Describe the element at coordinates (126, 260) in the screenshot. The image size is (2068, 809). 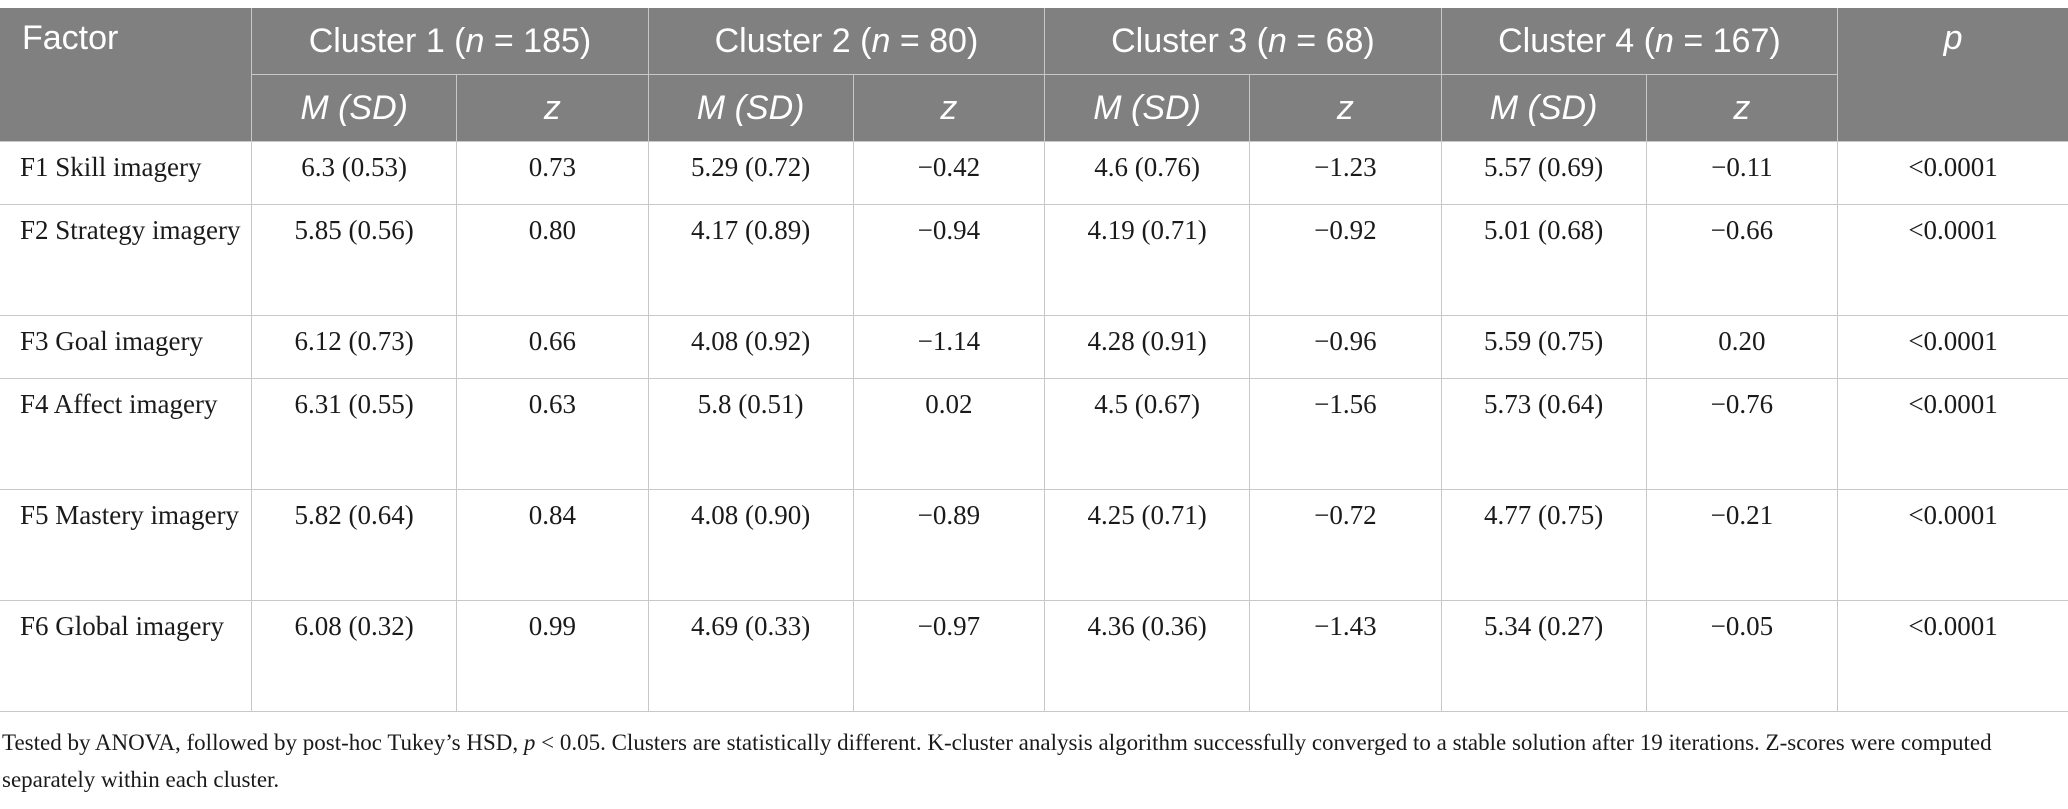
I see `row-factor-label: F2 Strategy imagery` at that location.